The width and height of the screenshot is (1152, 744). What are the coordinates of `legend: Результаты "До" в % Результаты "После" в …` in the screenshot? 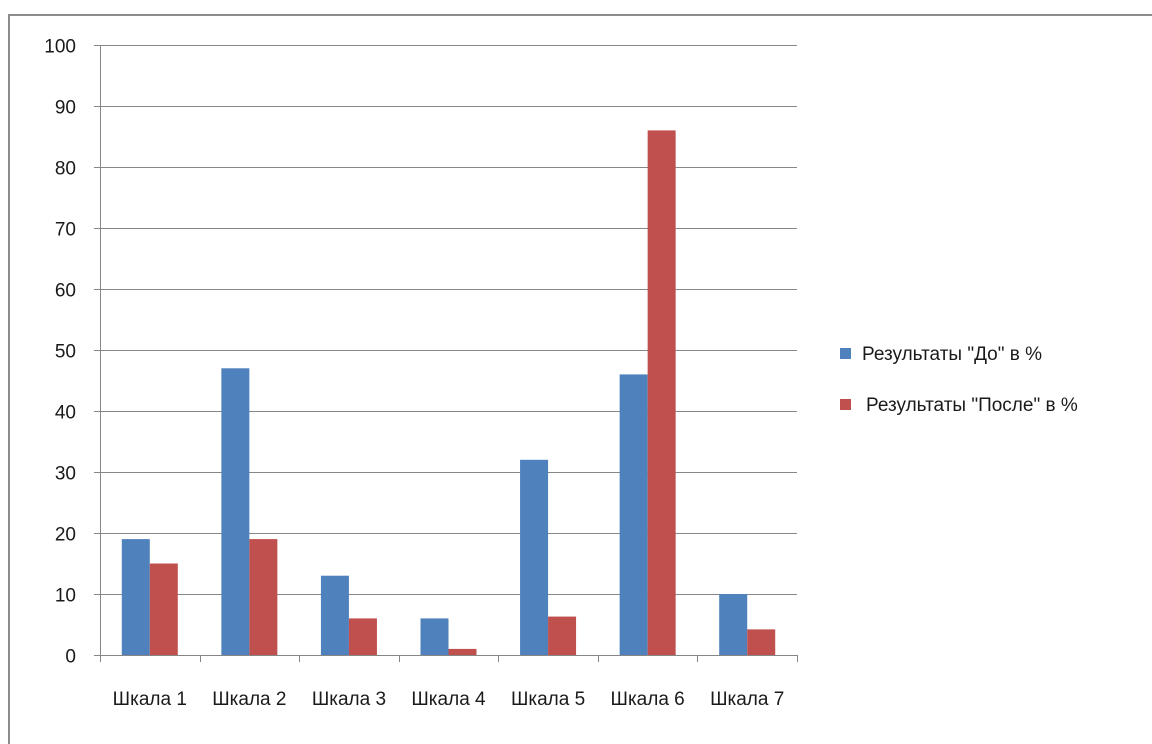 It's located at (959, 380).